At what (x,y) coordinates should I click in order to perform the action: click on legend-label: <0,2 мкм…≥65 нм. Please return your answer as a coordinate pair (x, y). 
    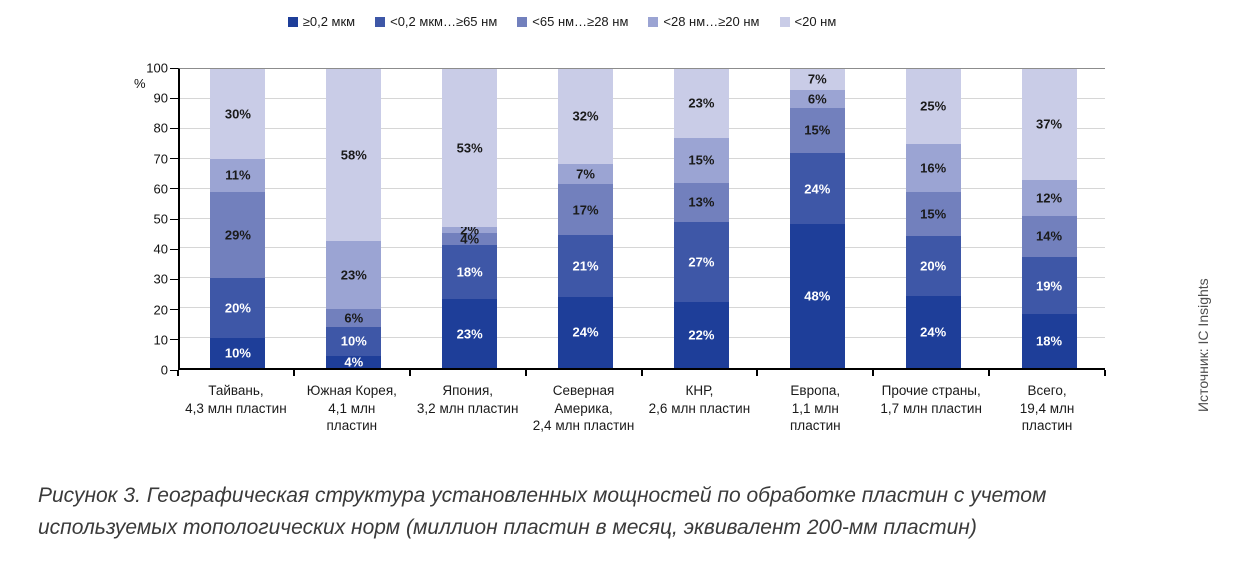
    Looking at the image, I should click on (444, 21).